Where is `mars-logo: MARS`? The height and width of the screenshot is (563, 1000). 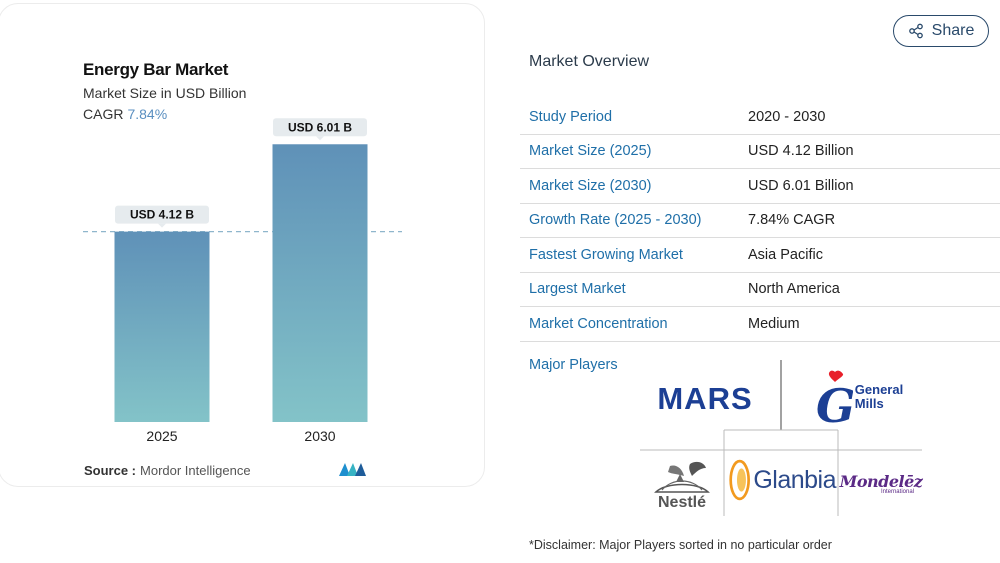 mars-logo: MARS is located at coordinates (705, 399).